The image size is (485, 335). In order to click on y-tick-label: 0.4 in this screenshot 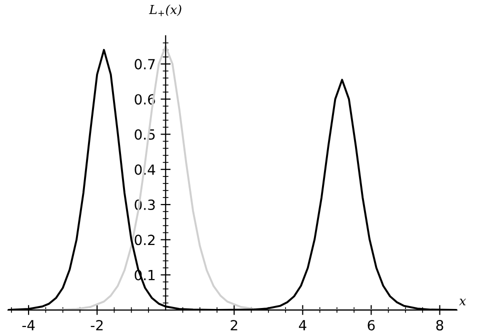, I will do `click(145, 169)`.